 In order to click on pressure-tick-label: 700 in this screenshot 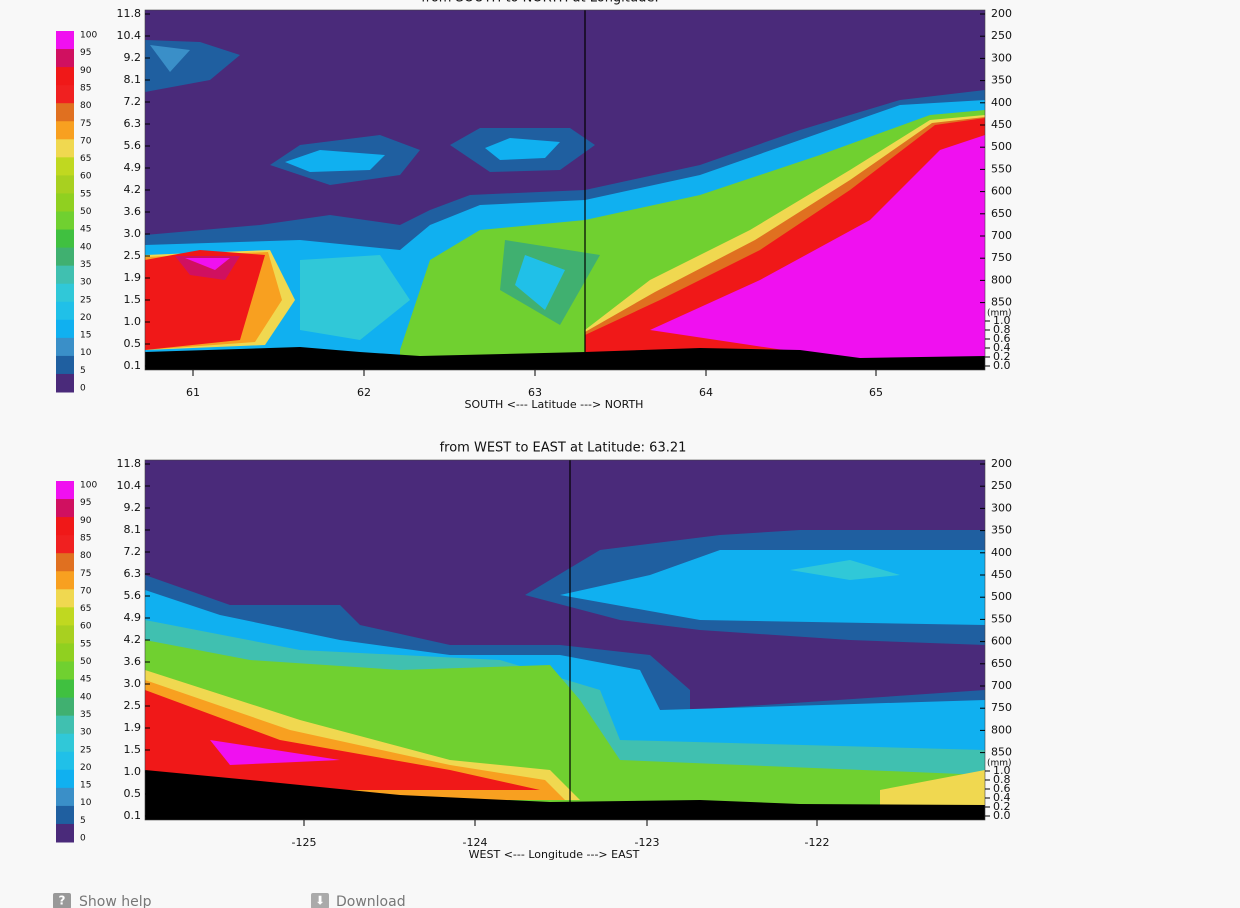, I will do `click(1001, 235)`.